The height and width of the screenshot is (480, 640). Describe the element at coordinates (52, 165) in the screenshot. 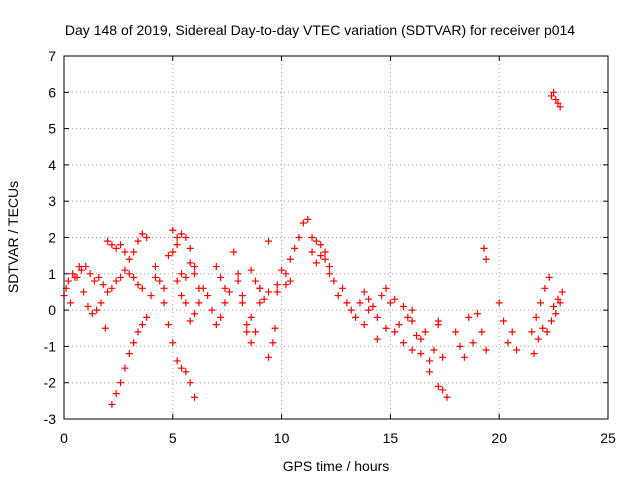

I see `y-tick-label: 4` at that location.